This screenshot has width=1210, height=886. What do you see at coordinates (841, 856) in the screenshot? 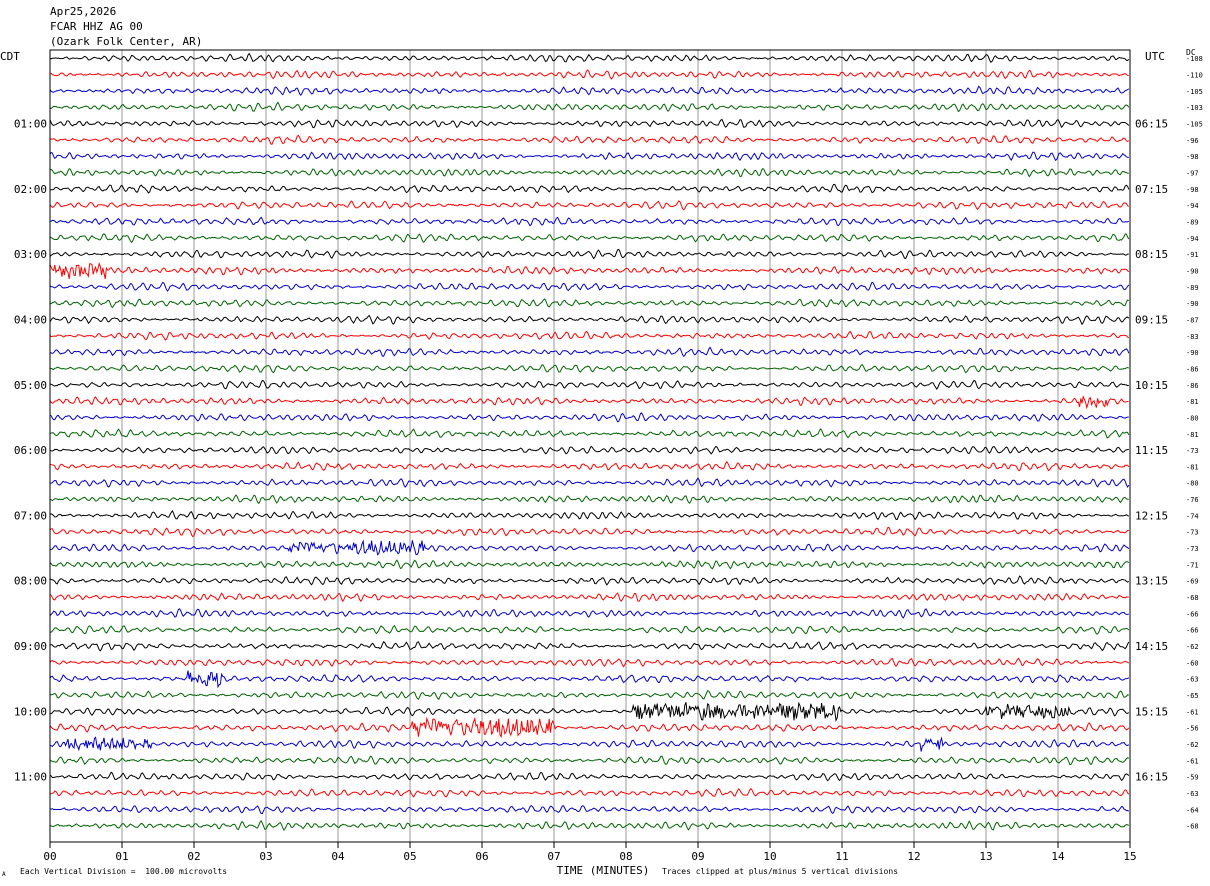
I see `x-tick-label-11: 11` at bounding box center [841, 856].